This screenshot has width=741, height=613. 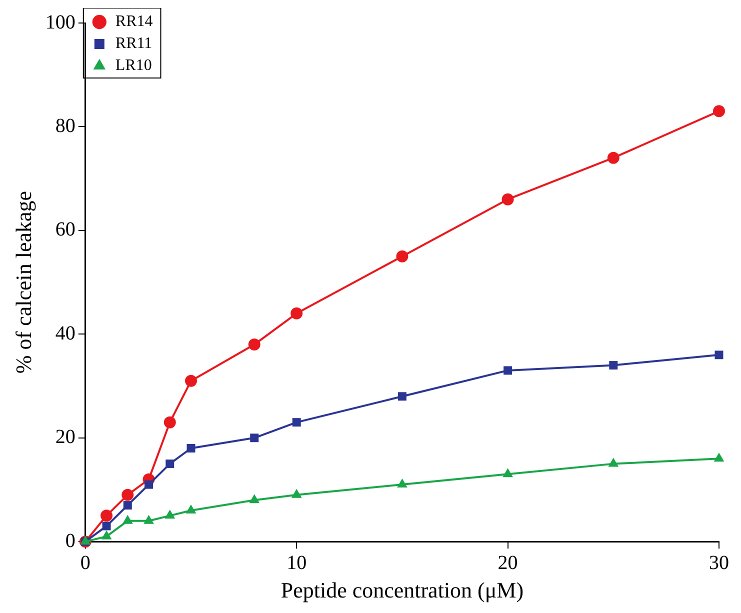 I want to click on x-tick-label: 10, so click(x=296, y=563).